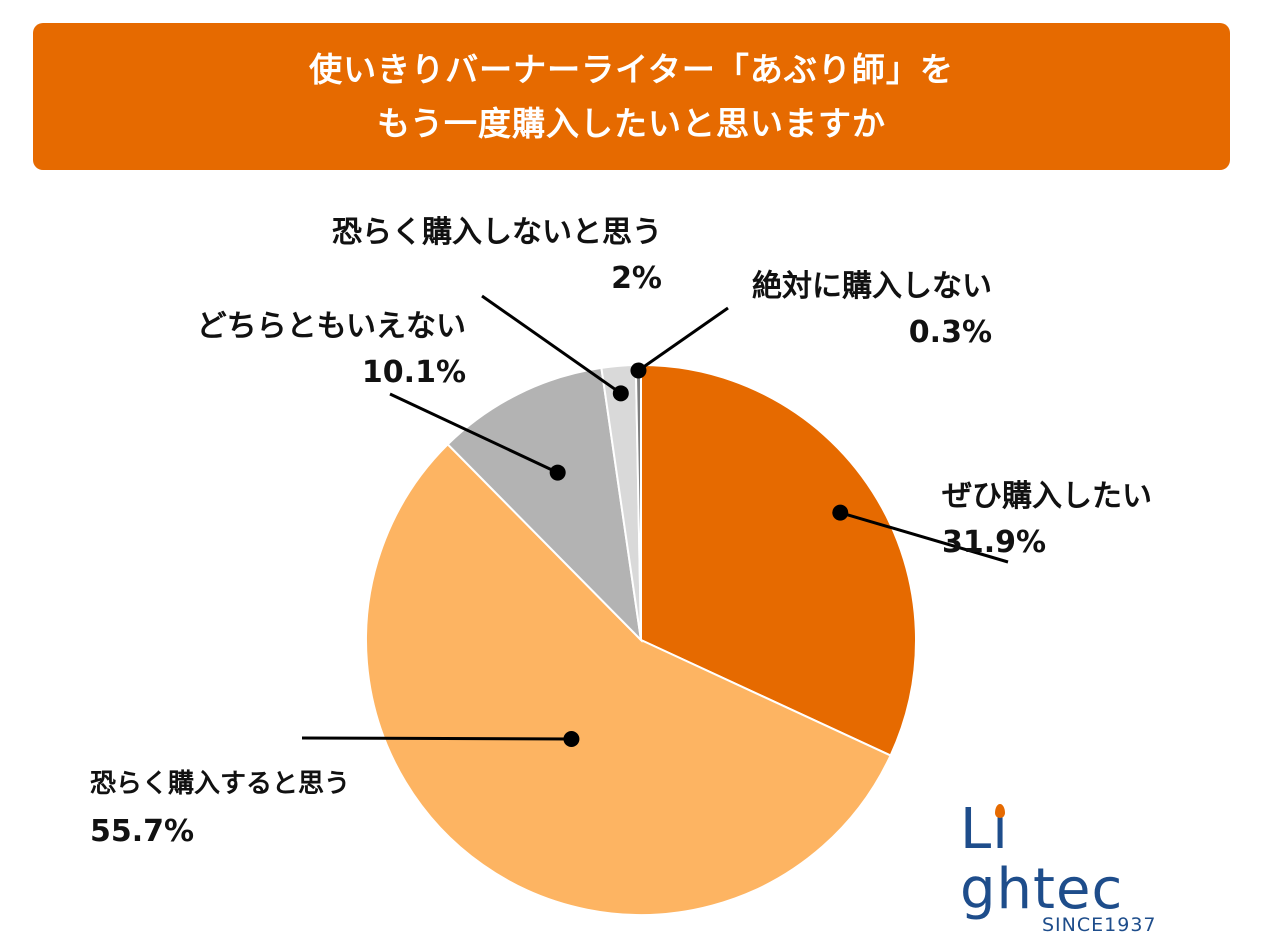 The width and height of the screenshot is (1280, 940). Describe the element at coordinates (950, 332) in the screenshot. I see `label-slice-4-pct: 0.3%` at that location.